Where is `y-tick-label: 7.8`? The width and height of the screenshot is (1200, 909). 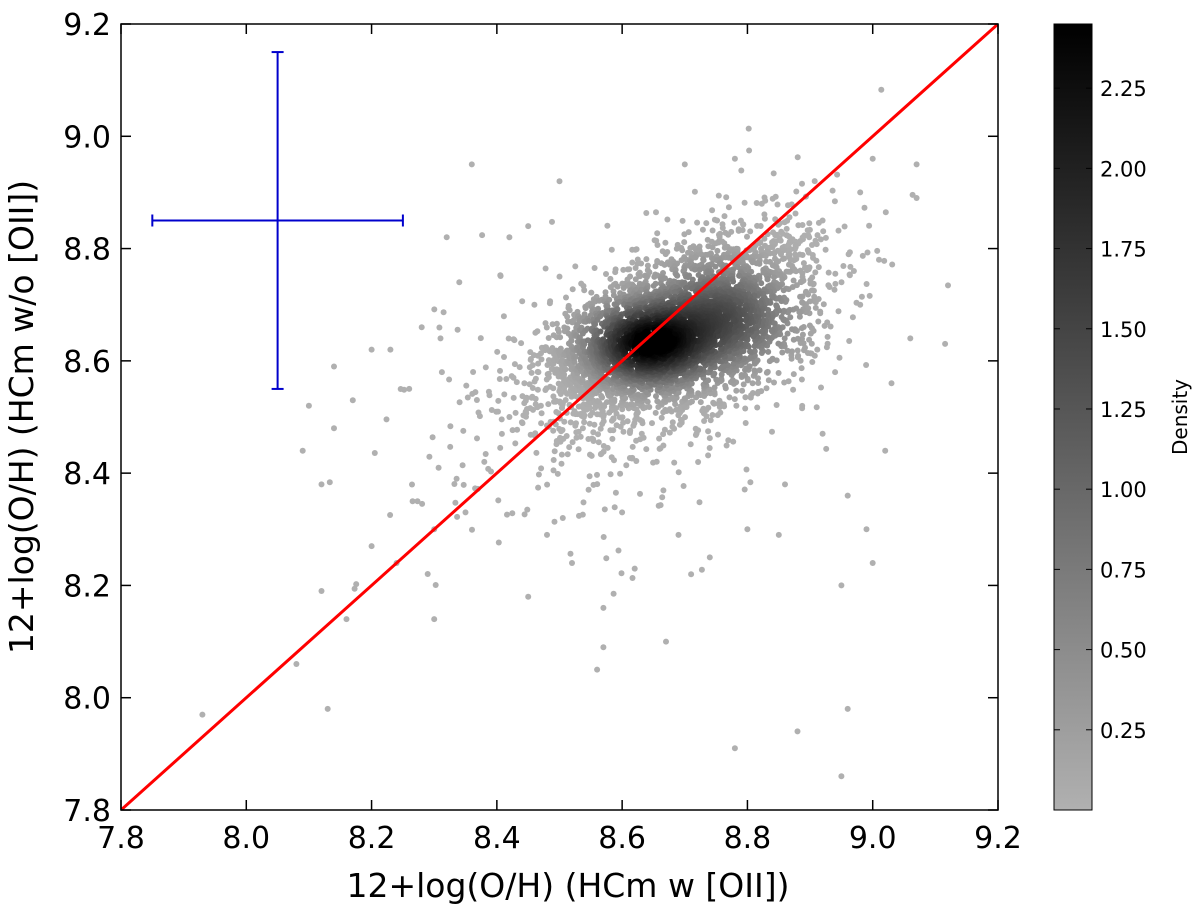 y-tick-label: 7.8 is located at coordinates (87, 811).